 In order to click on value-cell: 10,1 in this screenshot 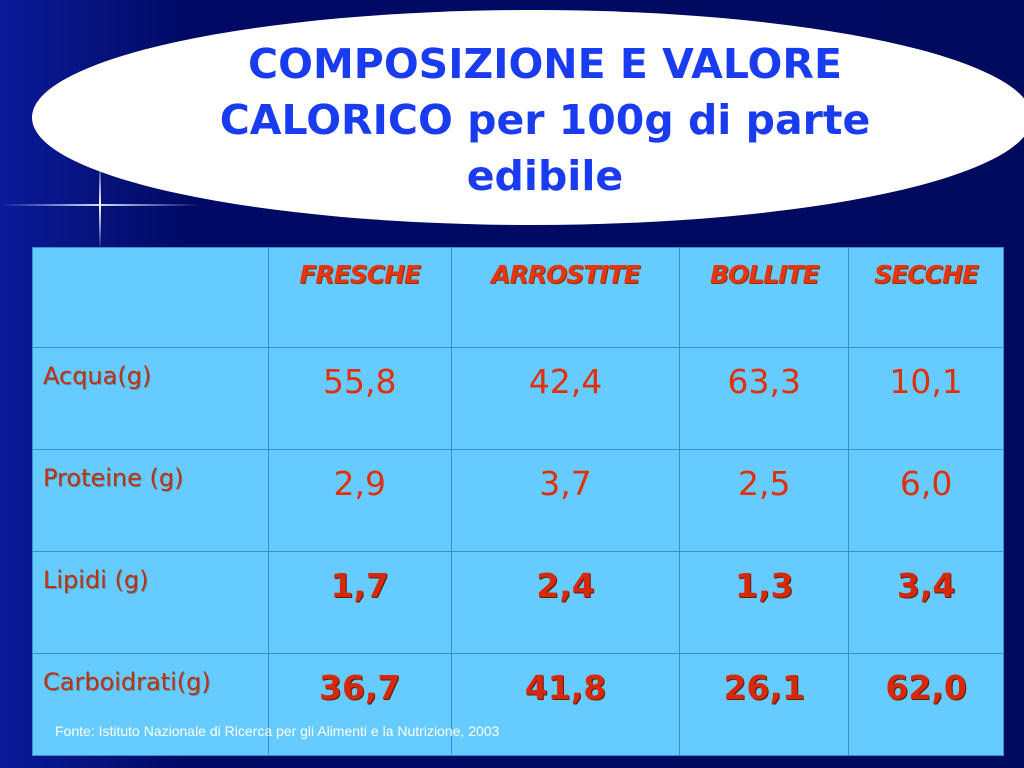, I will do `click(926, 398)`.